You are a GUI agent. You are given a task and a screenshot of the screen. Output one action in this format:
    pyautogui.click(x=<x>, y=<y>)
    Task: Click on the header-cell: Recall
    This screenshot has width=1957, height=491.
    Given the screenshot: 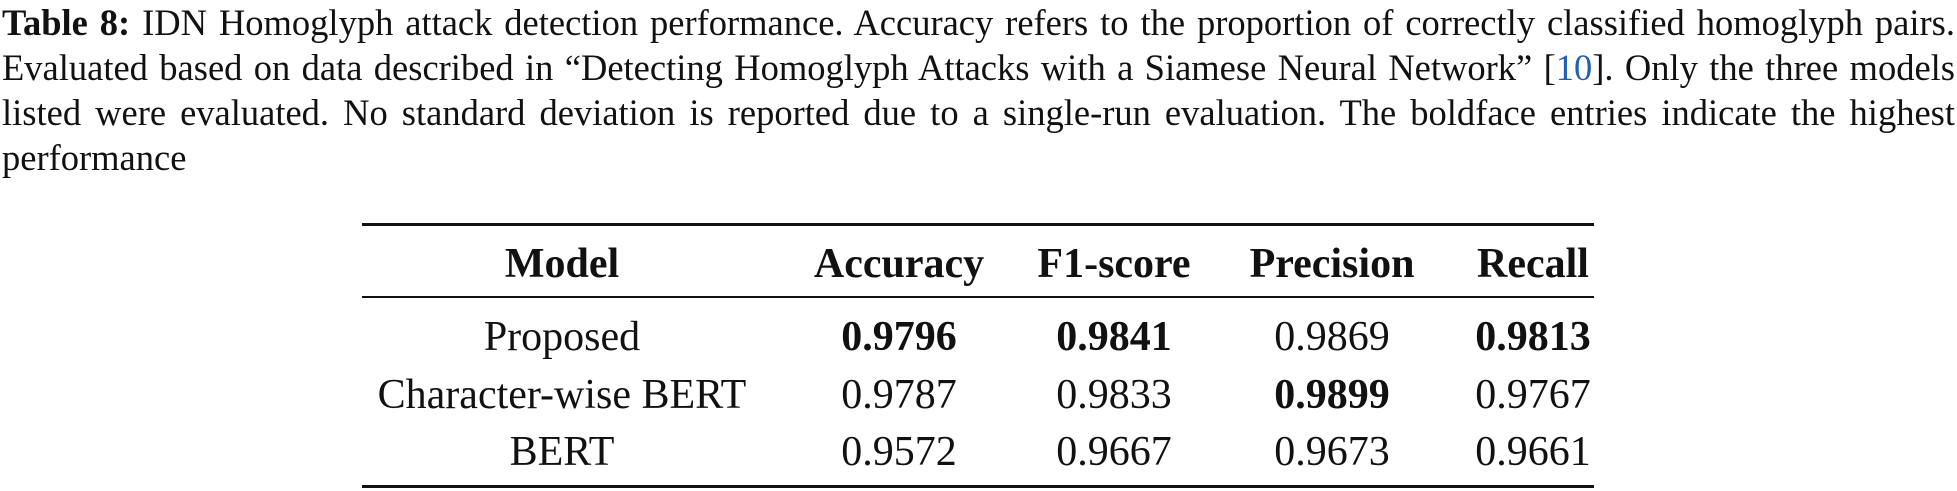 What is the action you would take?
    pyautogui.click(x=1533, y=264)
    